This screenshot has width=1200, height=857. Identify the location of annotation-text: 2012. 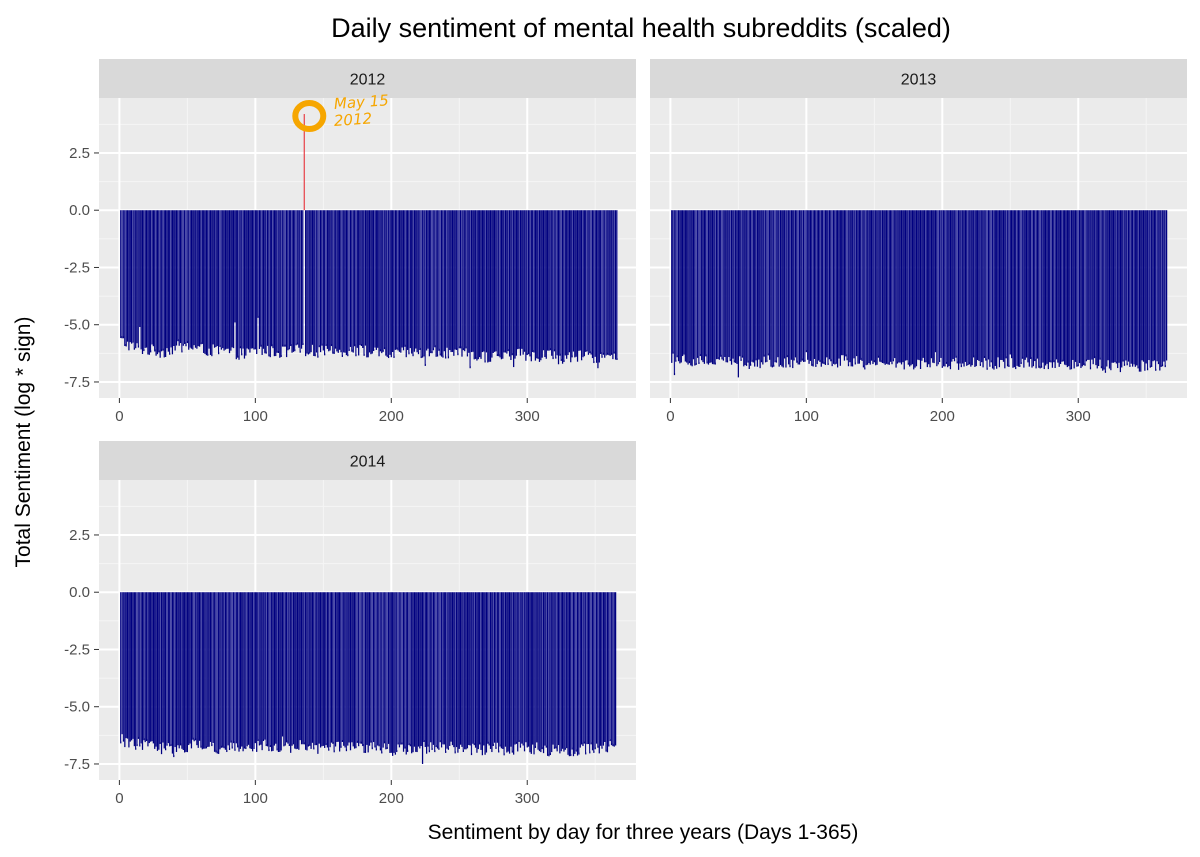
(352, 119).